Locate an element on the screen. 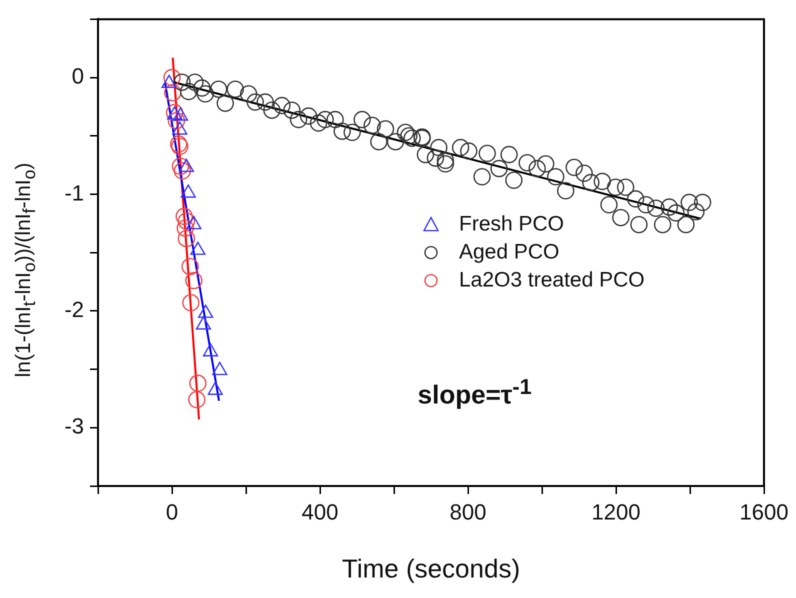 The height and width of the screenshot is (598, 796). legend-label: Fresh PCO is located at coordinates (511, 224).